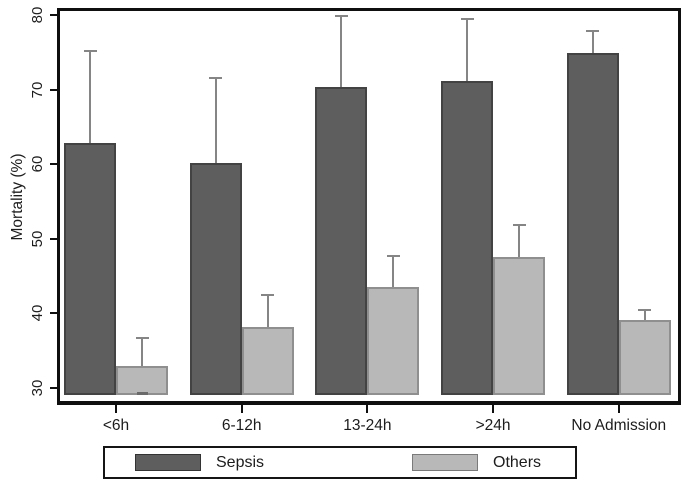  What do you see at coordinates (37, 313) in the screenshot?
I see `y-tick-label: 40` at bounding box center [37, 313].